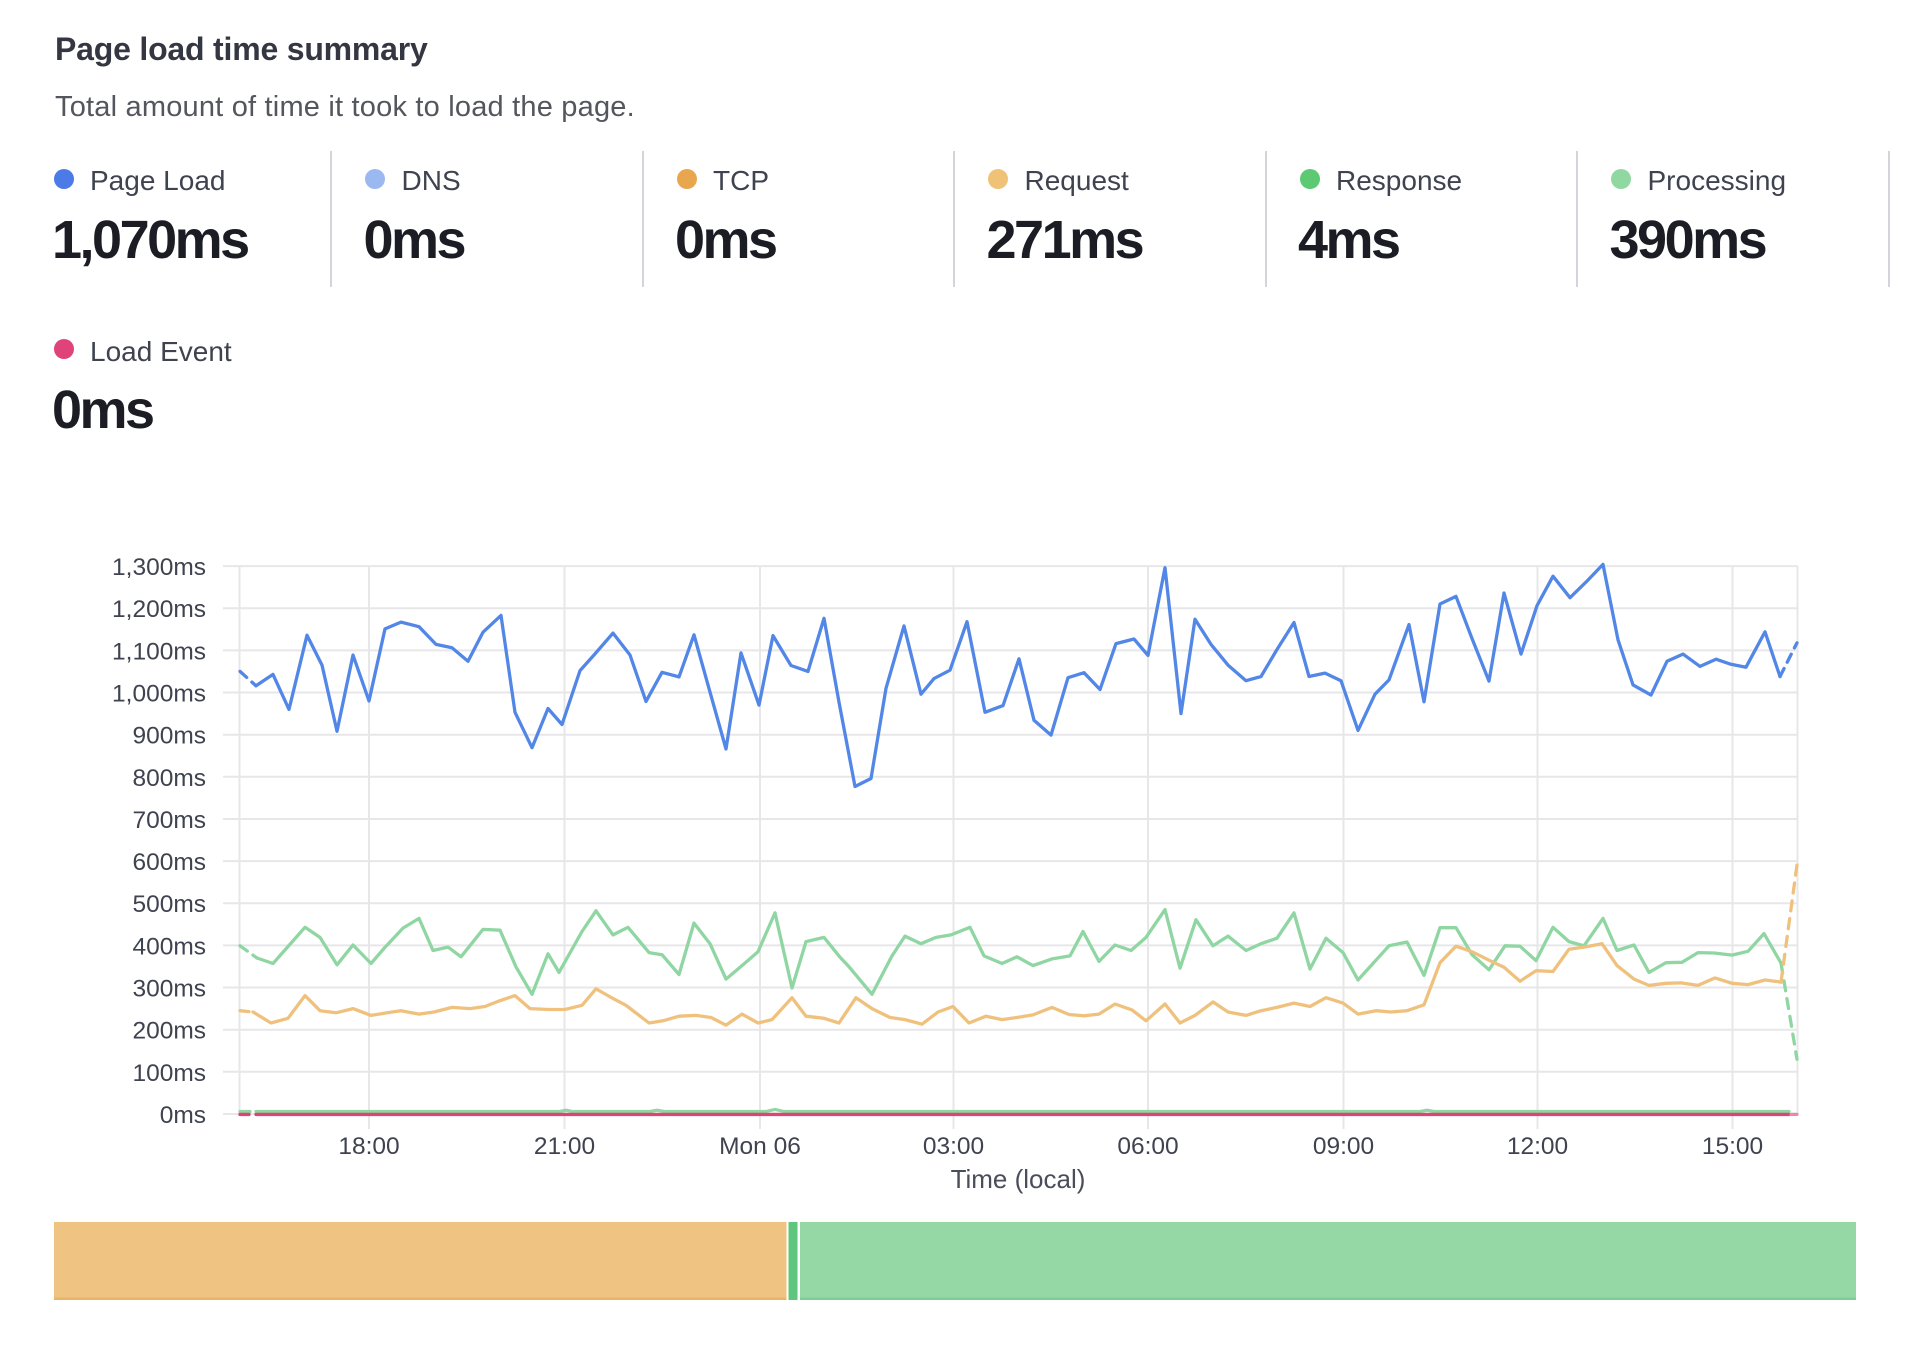 Image resolution: width=1910 pixels, height=1352 pixels. What do you see at coordinates (760, 1146) in the screenshot?
I see `svg-text: Mon 06` at bounding box center [760, 1146].